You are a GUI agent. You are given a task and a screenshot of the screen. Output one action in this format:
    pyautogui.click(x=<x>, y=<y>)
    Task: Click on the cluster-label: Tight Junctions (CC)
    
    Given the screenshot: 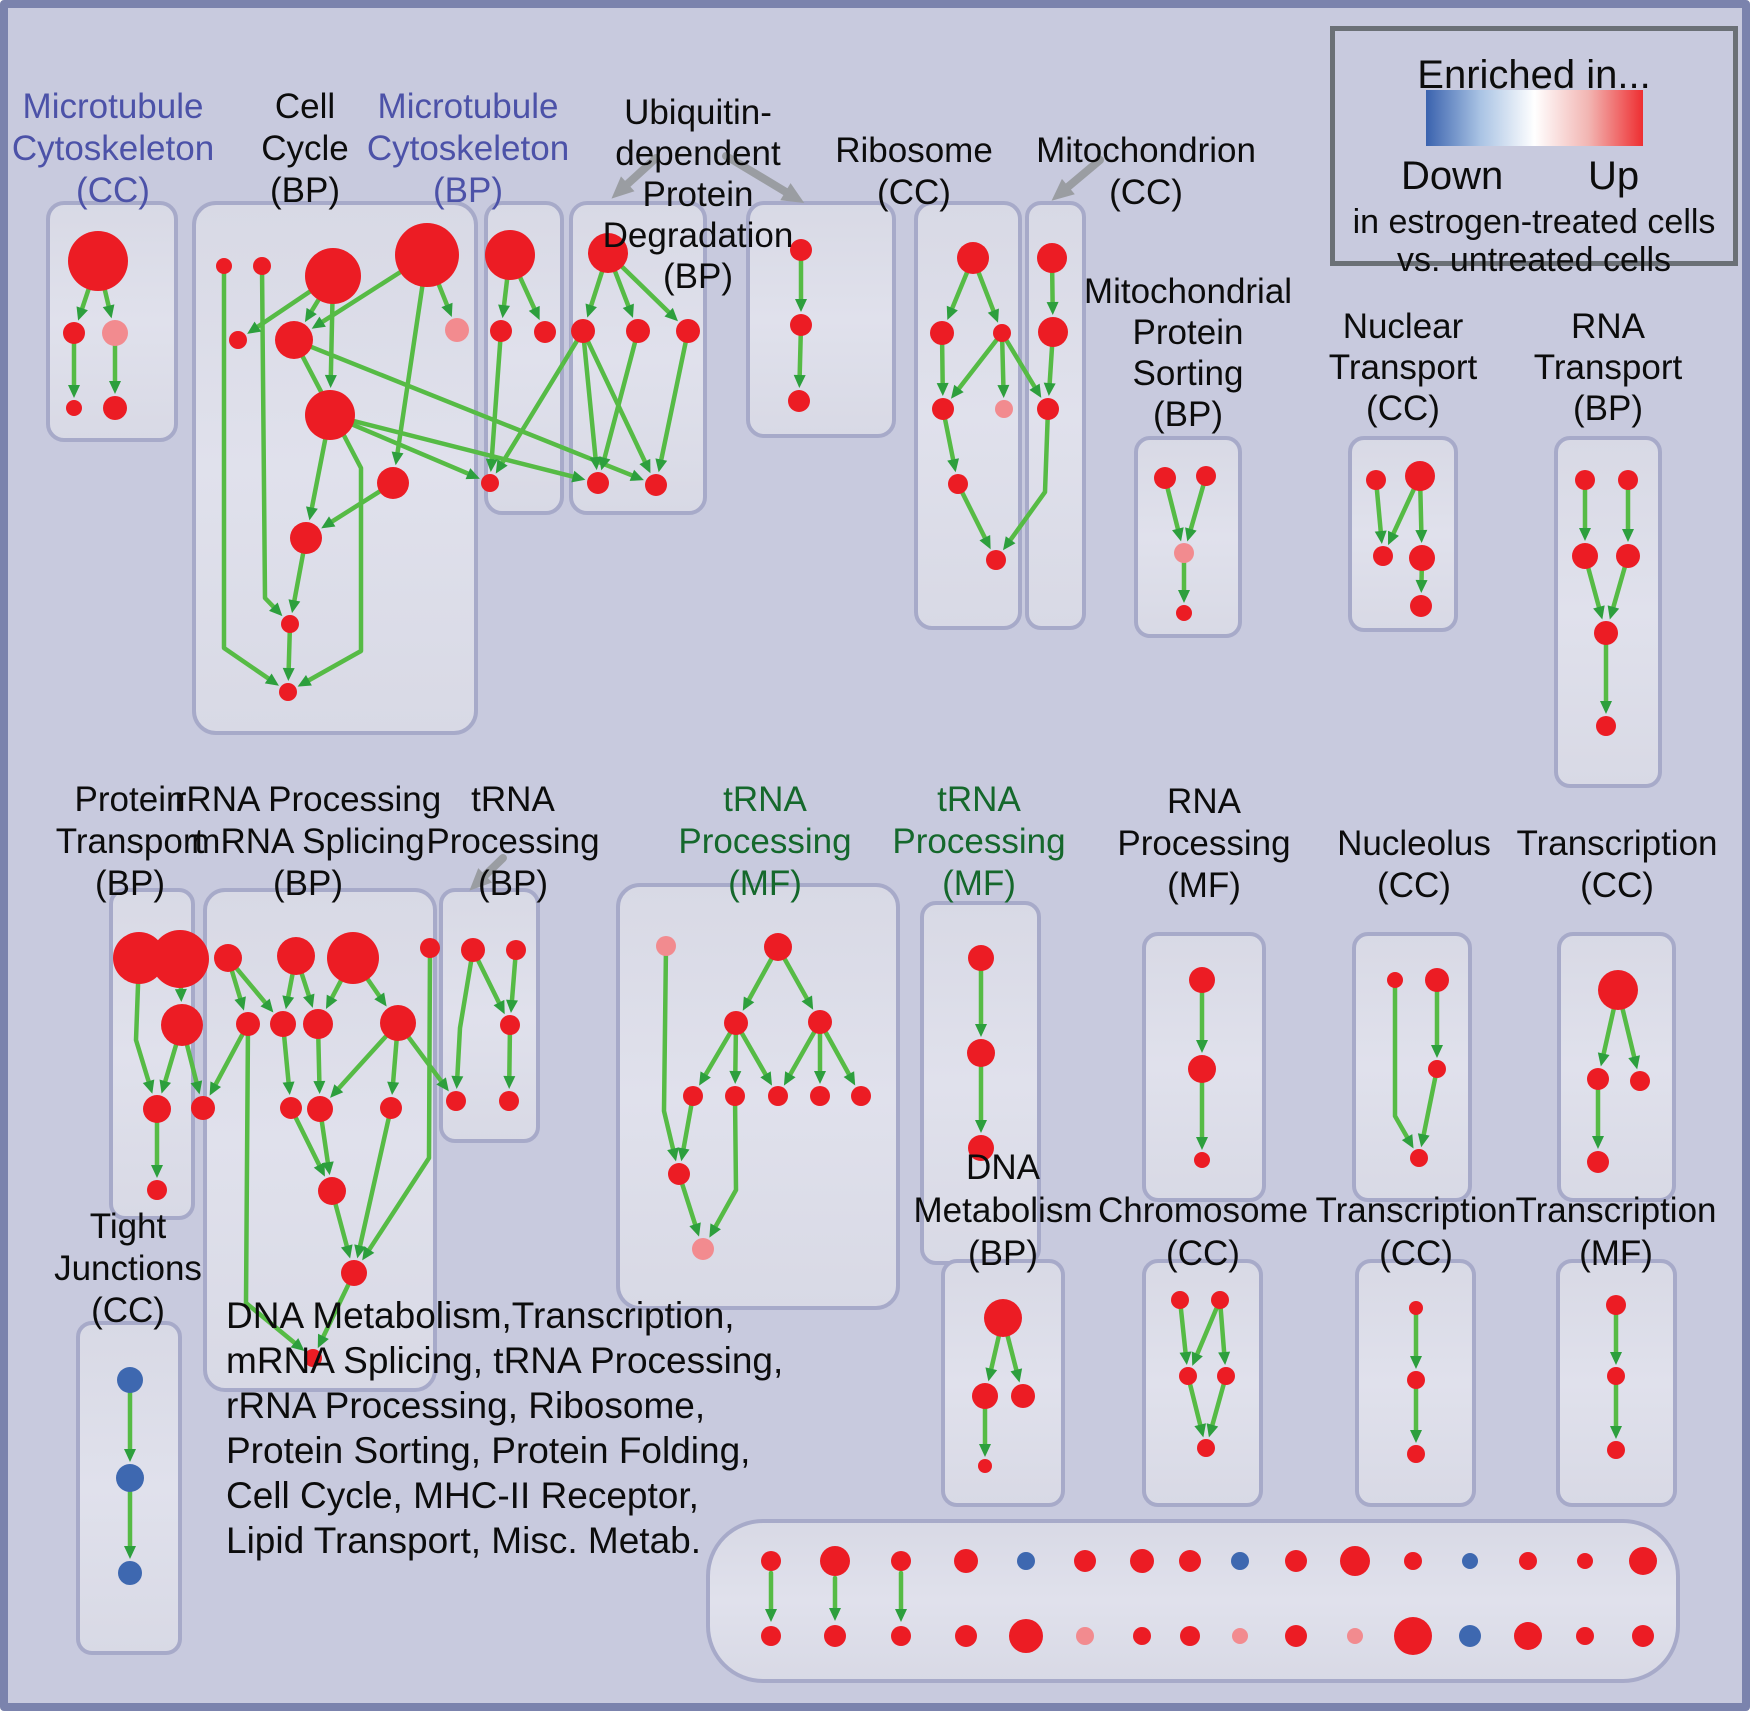 What is the action you would take?
    pyautogui.click(x=128, y=1268)
    